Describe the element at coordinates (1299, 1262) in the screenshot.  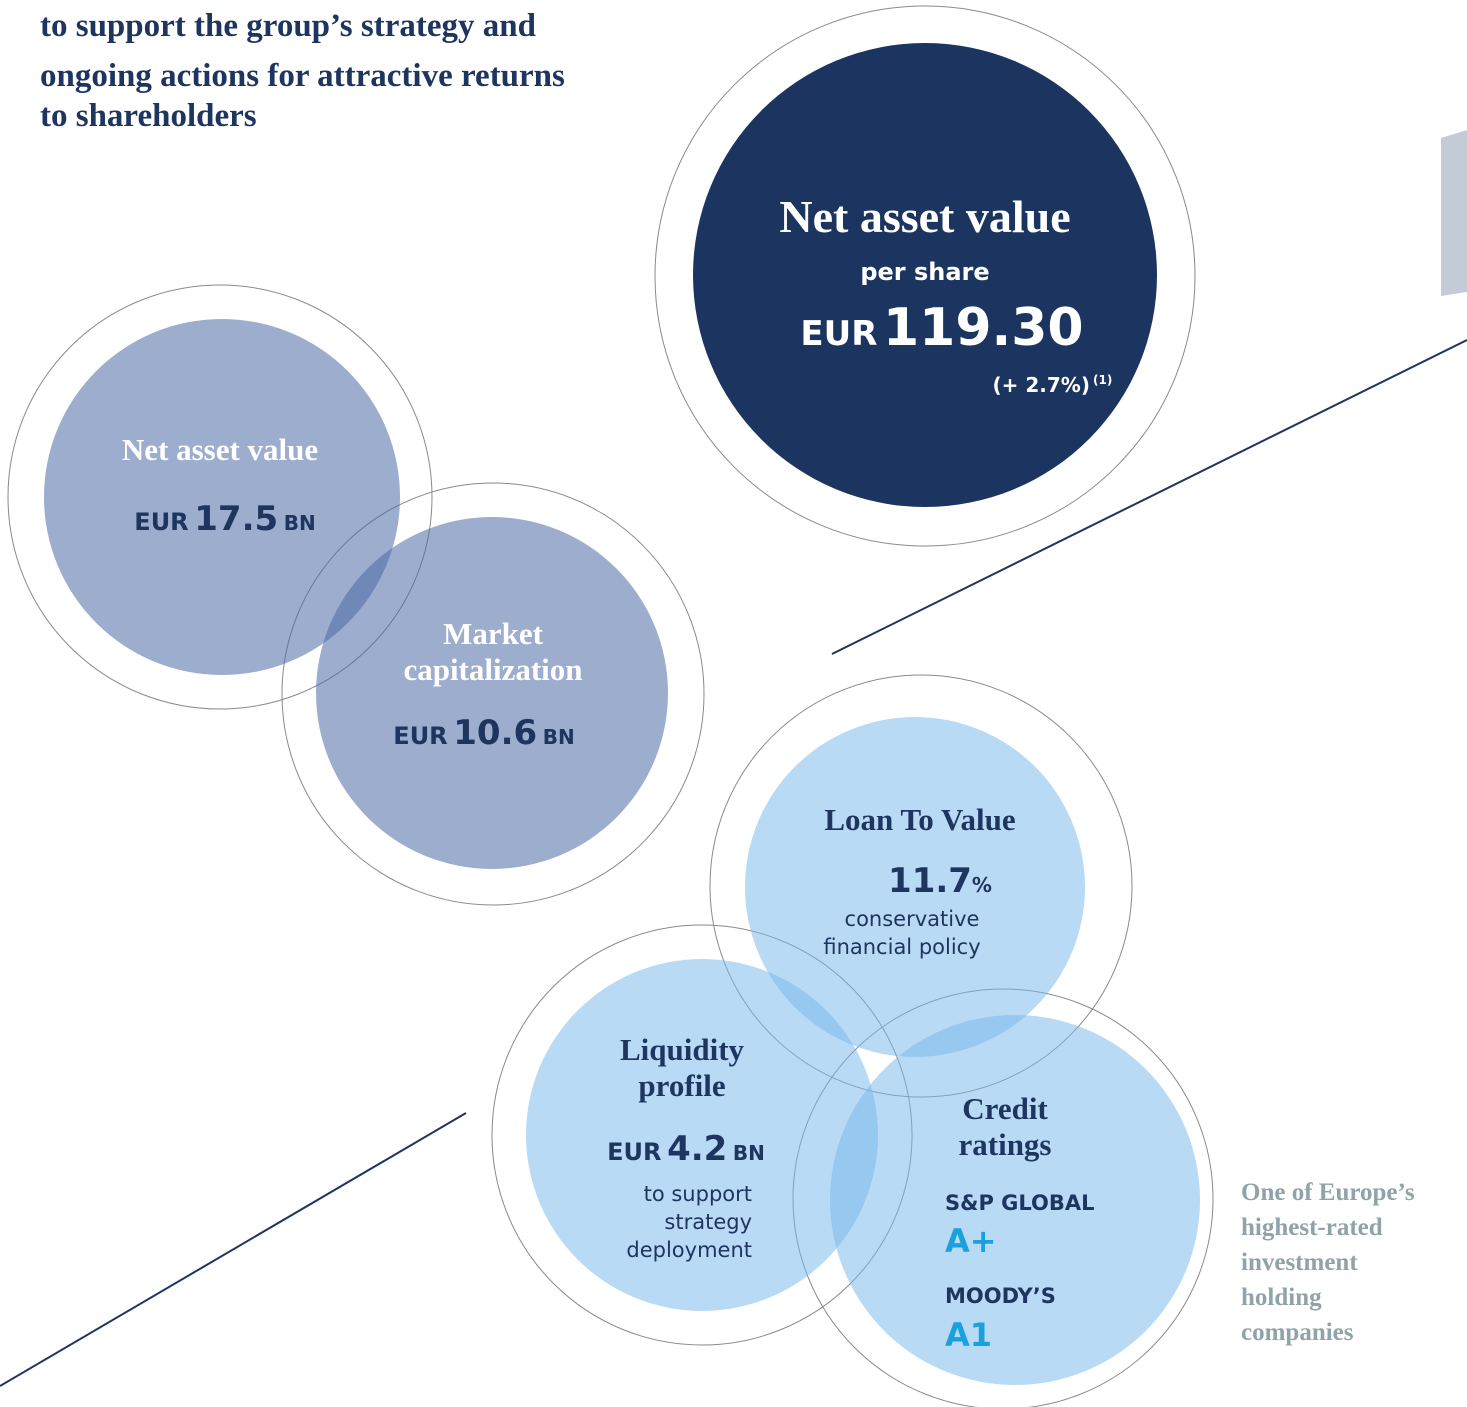
I see `side-note: investment` at that location.